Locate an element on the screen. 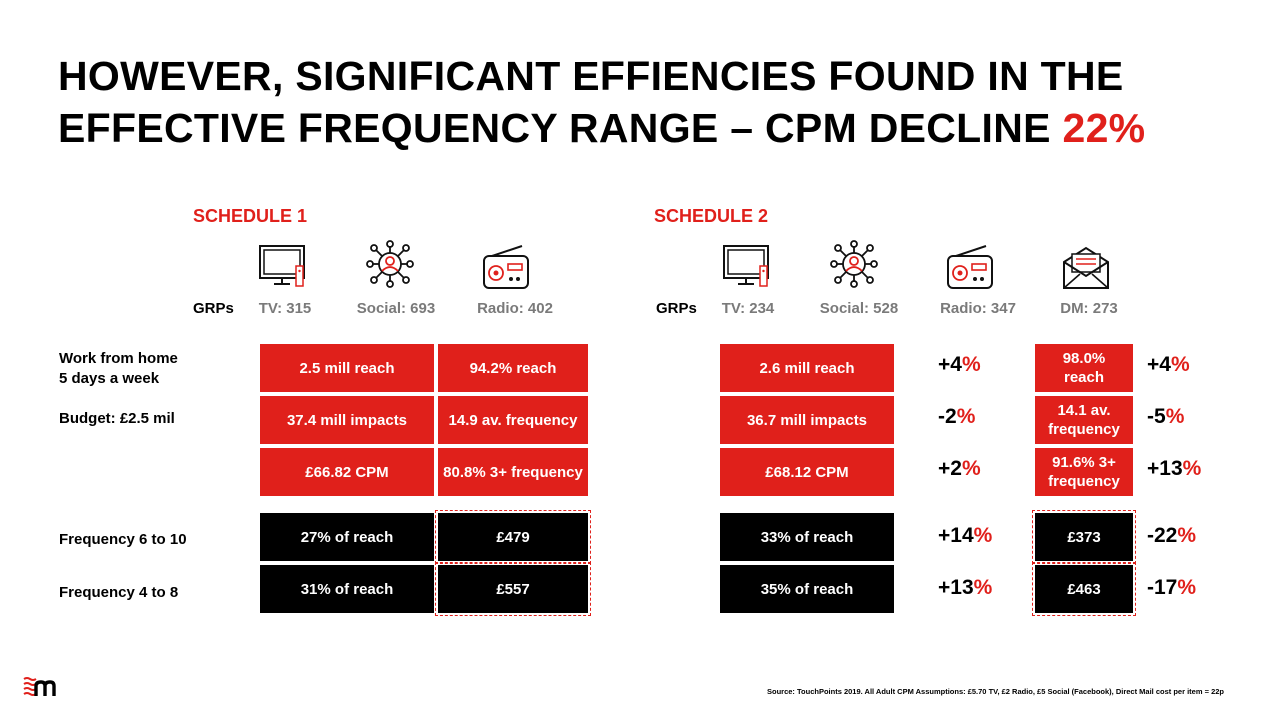  s2-freq-6-10-reach: 33% of reach is located at coordinates (807, 537).